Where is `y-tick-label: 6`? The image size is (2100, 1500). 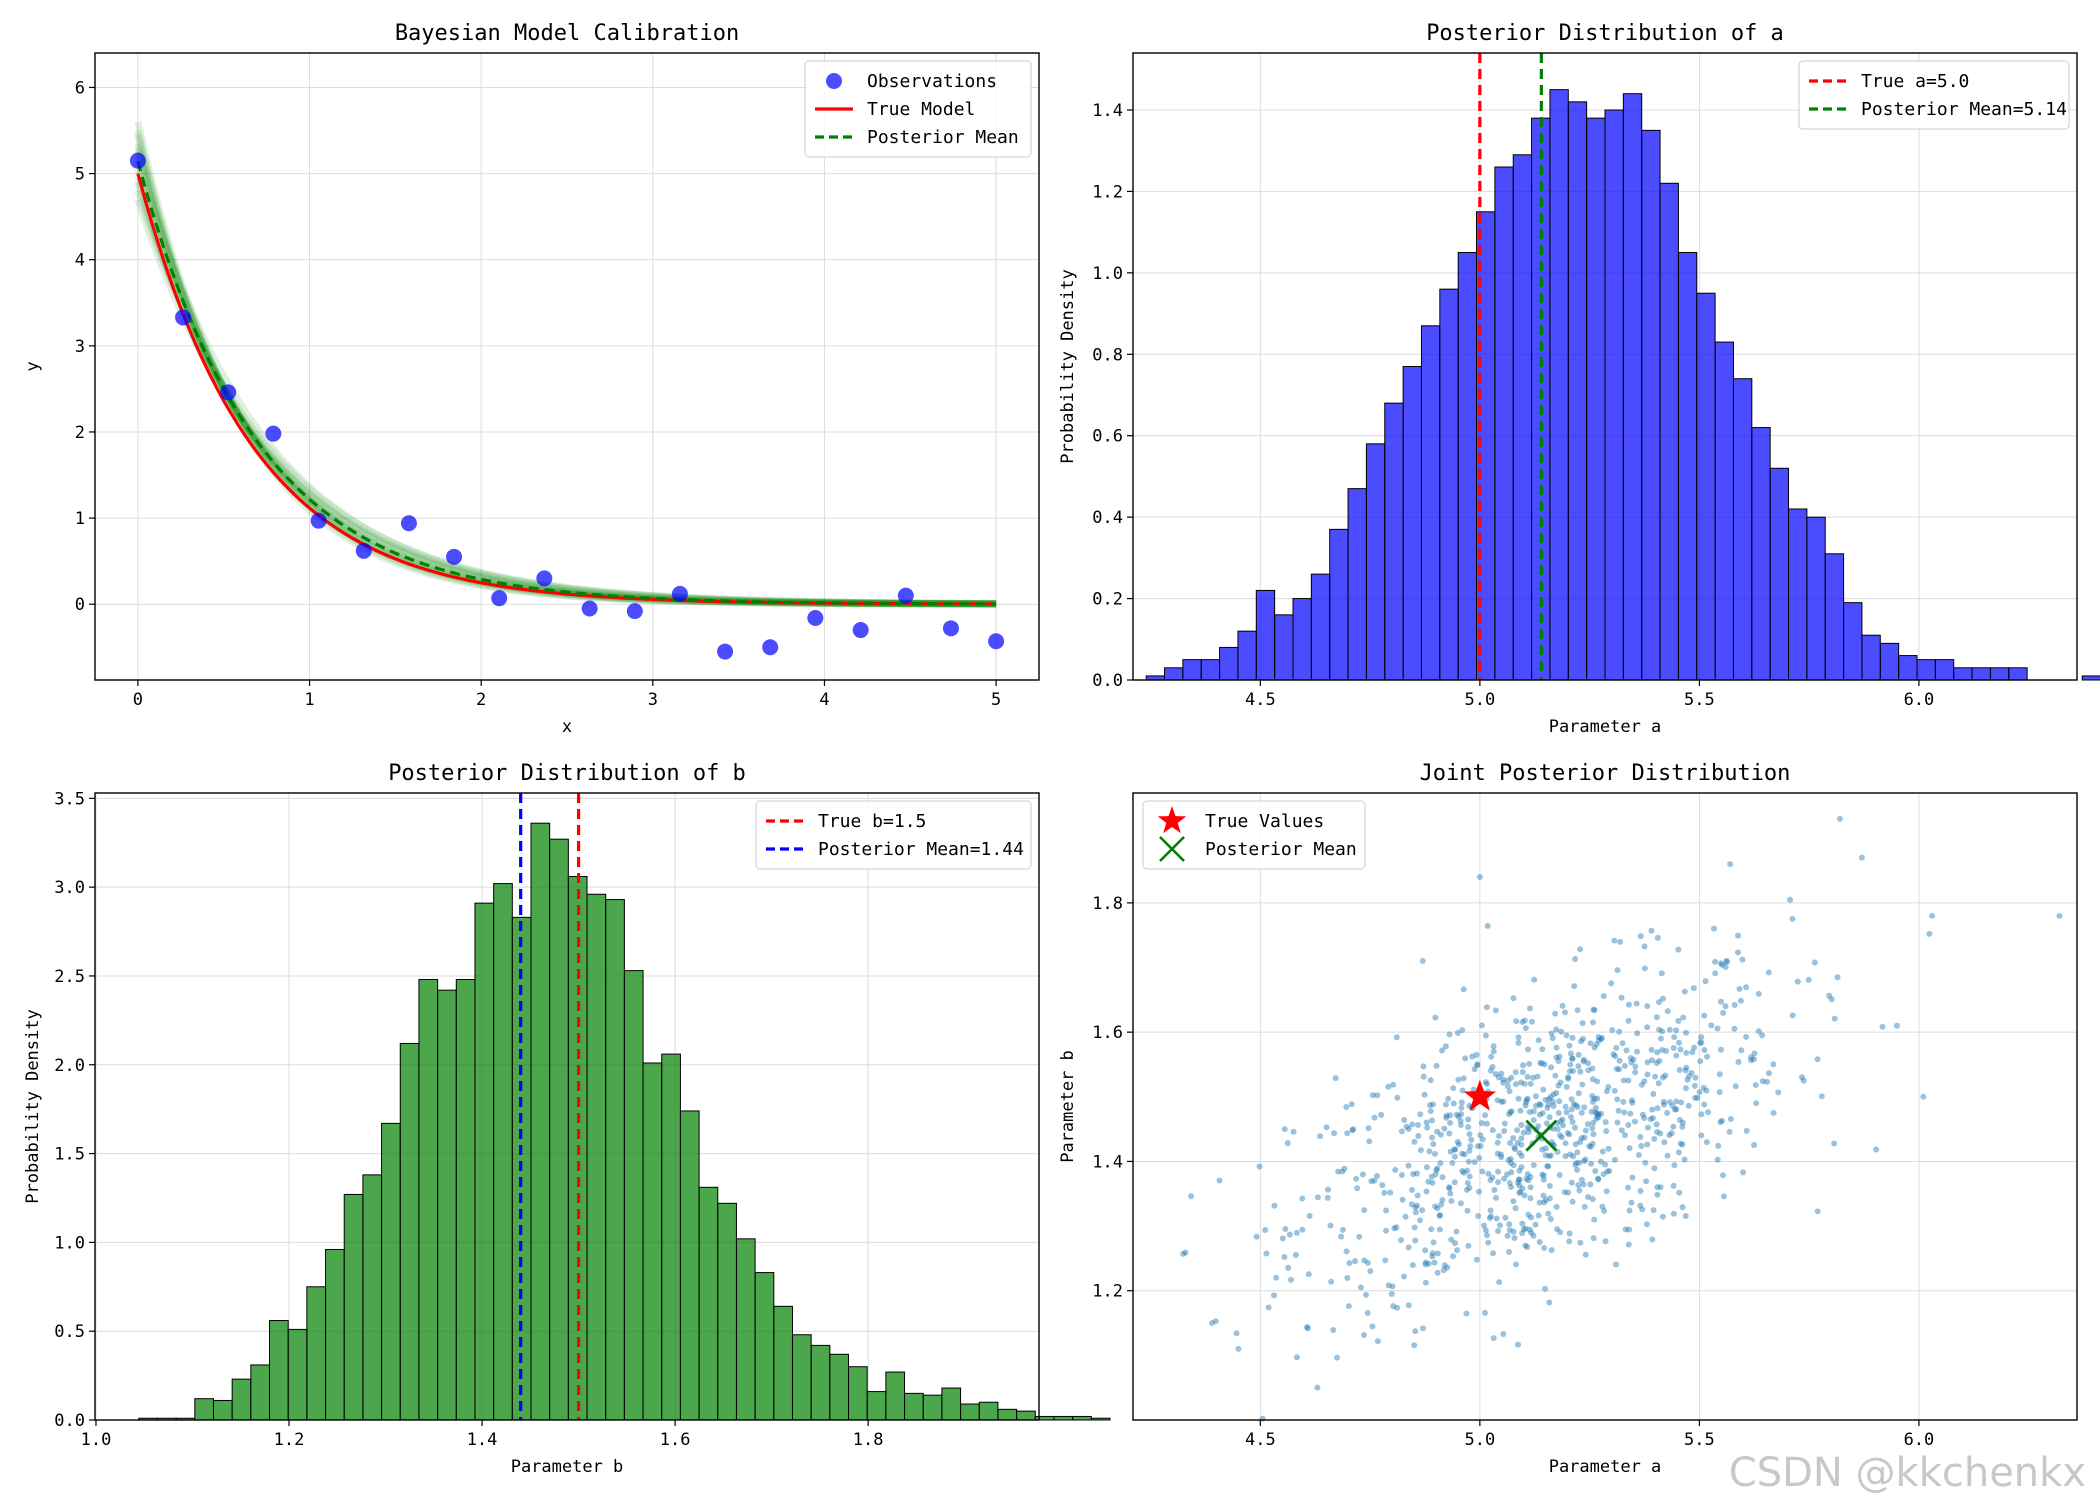
y-tick-label: 6 is located at coordinates (80, 88).